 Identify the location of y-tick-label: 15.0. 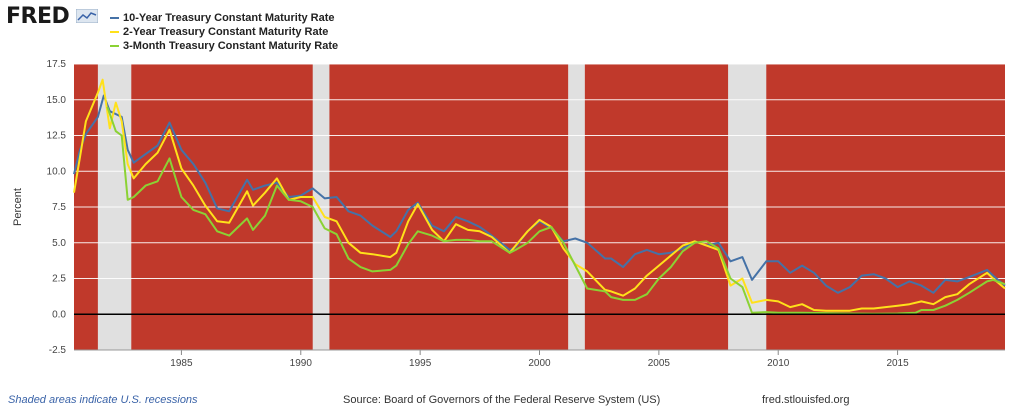
(57, 100).